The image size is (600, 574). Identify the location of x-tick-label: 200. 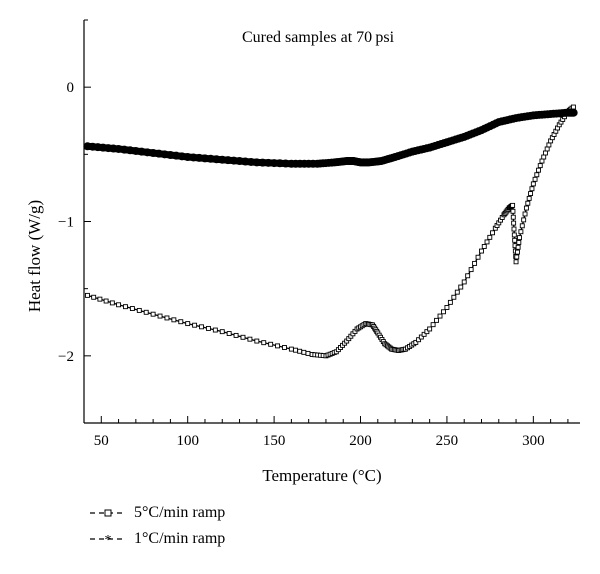
(360, 441).